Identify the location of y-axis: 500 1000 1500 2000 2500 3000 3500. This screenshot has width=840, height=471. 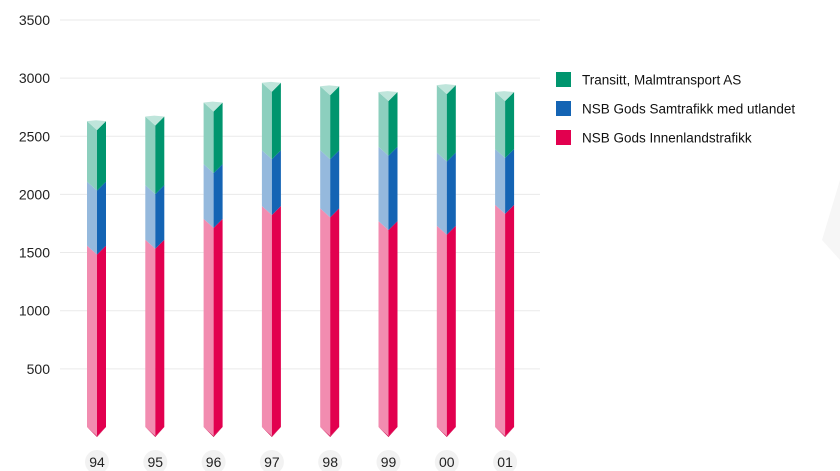
(34, 194).